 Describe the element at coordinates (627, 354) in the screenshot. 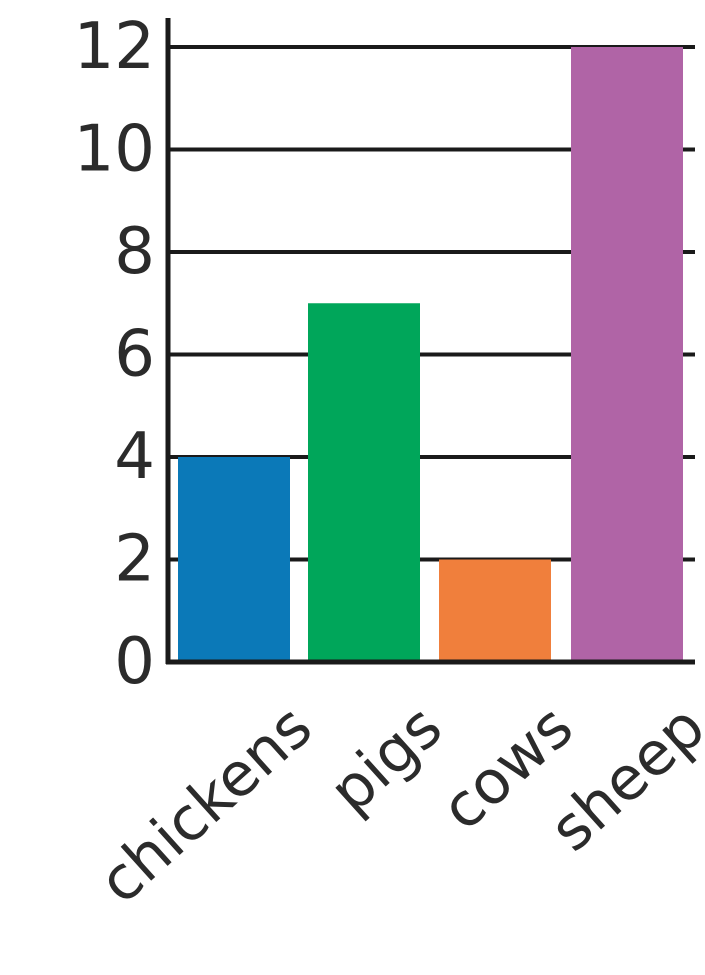

I see `bar-sheep` at that location.